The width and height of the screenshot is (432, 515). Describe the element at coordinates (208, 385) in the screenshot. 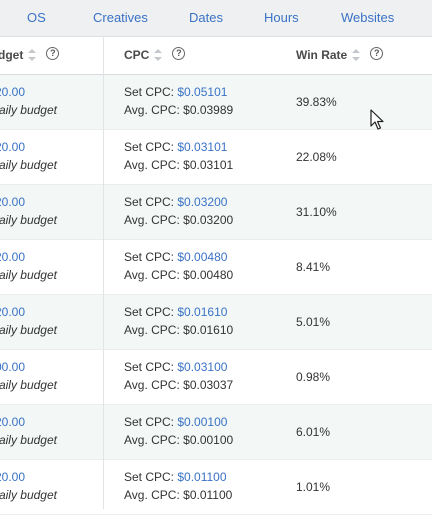

I see `avg-cpc-value: $0.03037` at that location.